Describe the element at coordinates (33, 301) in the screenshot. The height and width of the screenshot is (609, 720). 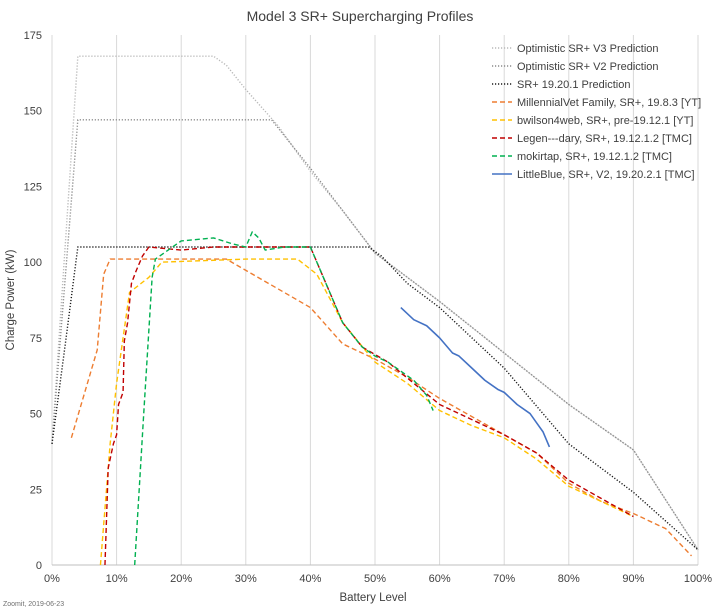
I see `y-tick-labels: 0 25 50 75 100 125 150 175` at that location.